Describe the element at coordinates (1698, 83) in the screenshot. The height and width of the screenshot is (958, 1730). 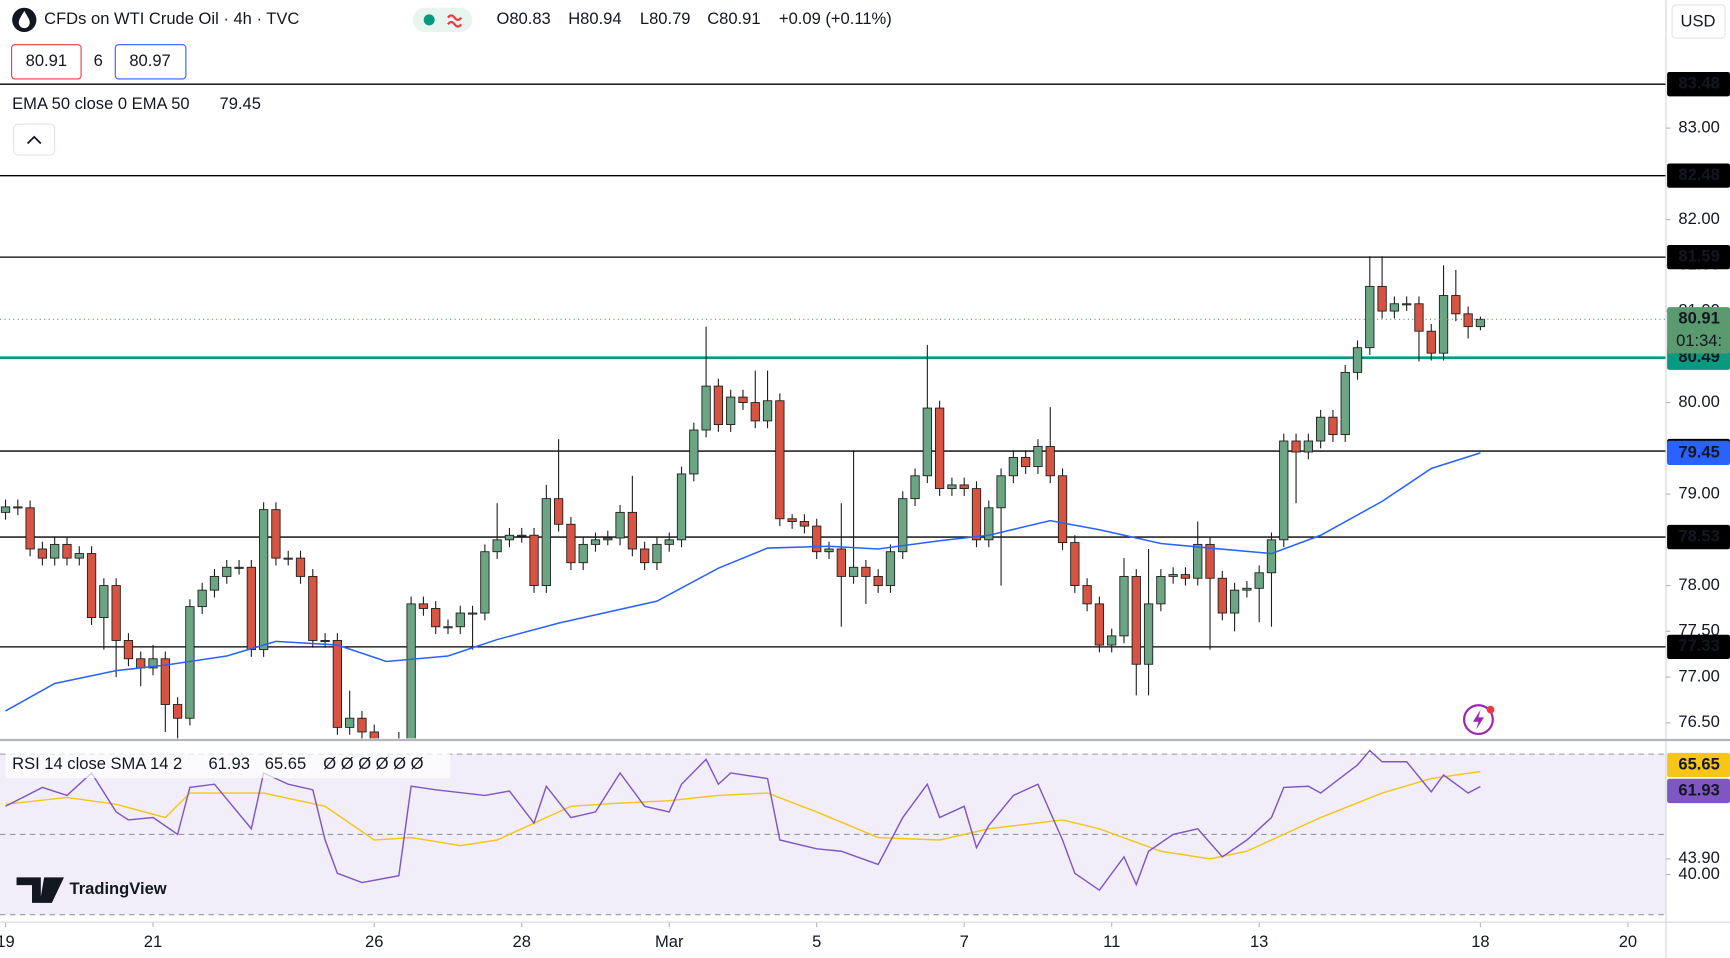
I see `price-badge-label: 83.48` at that location.